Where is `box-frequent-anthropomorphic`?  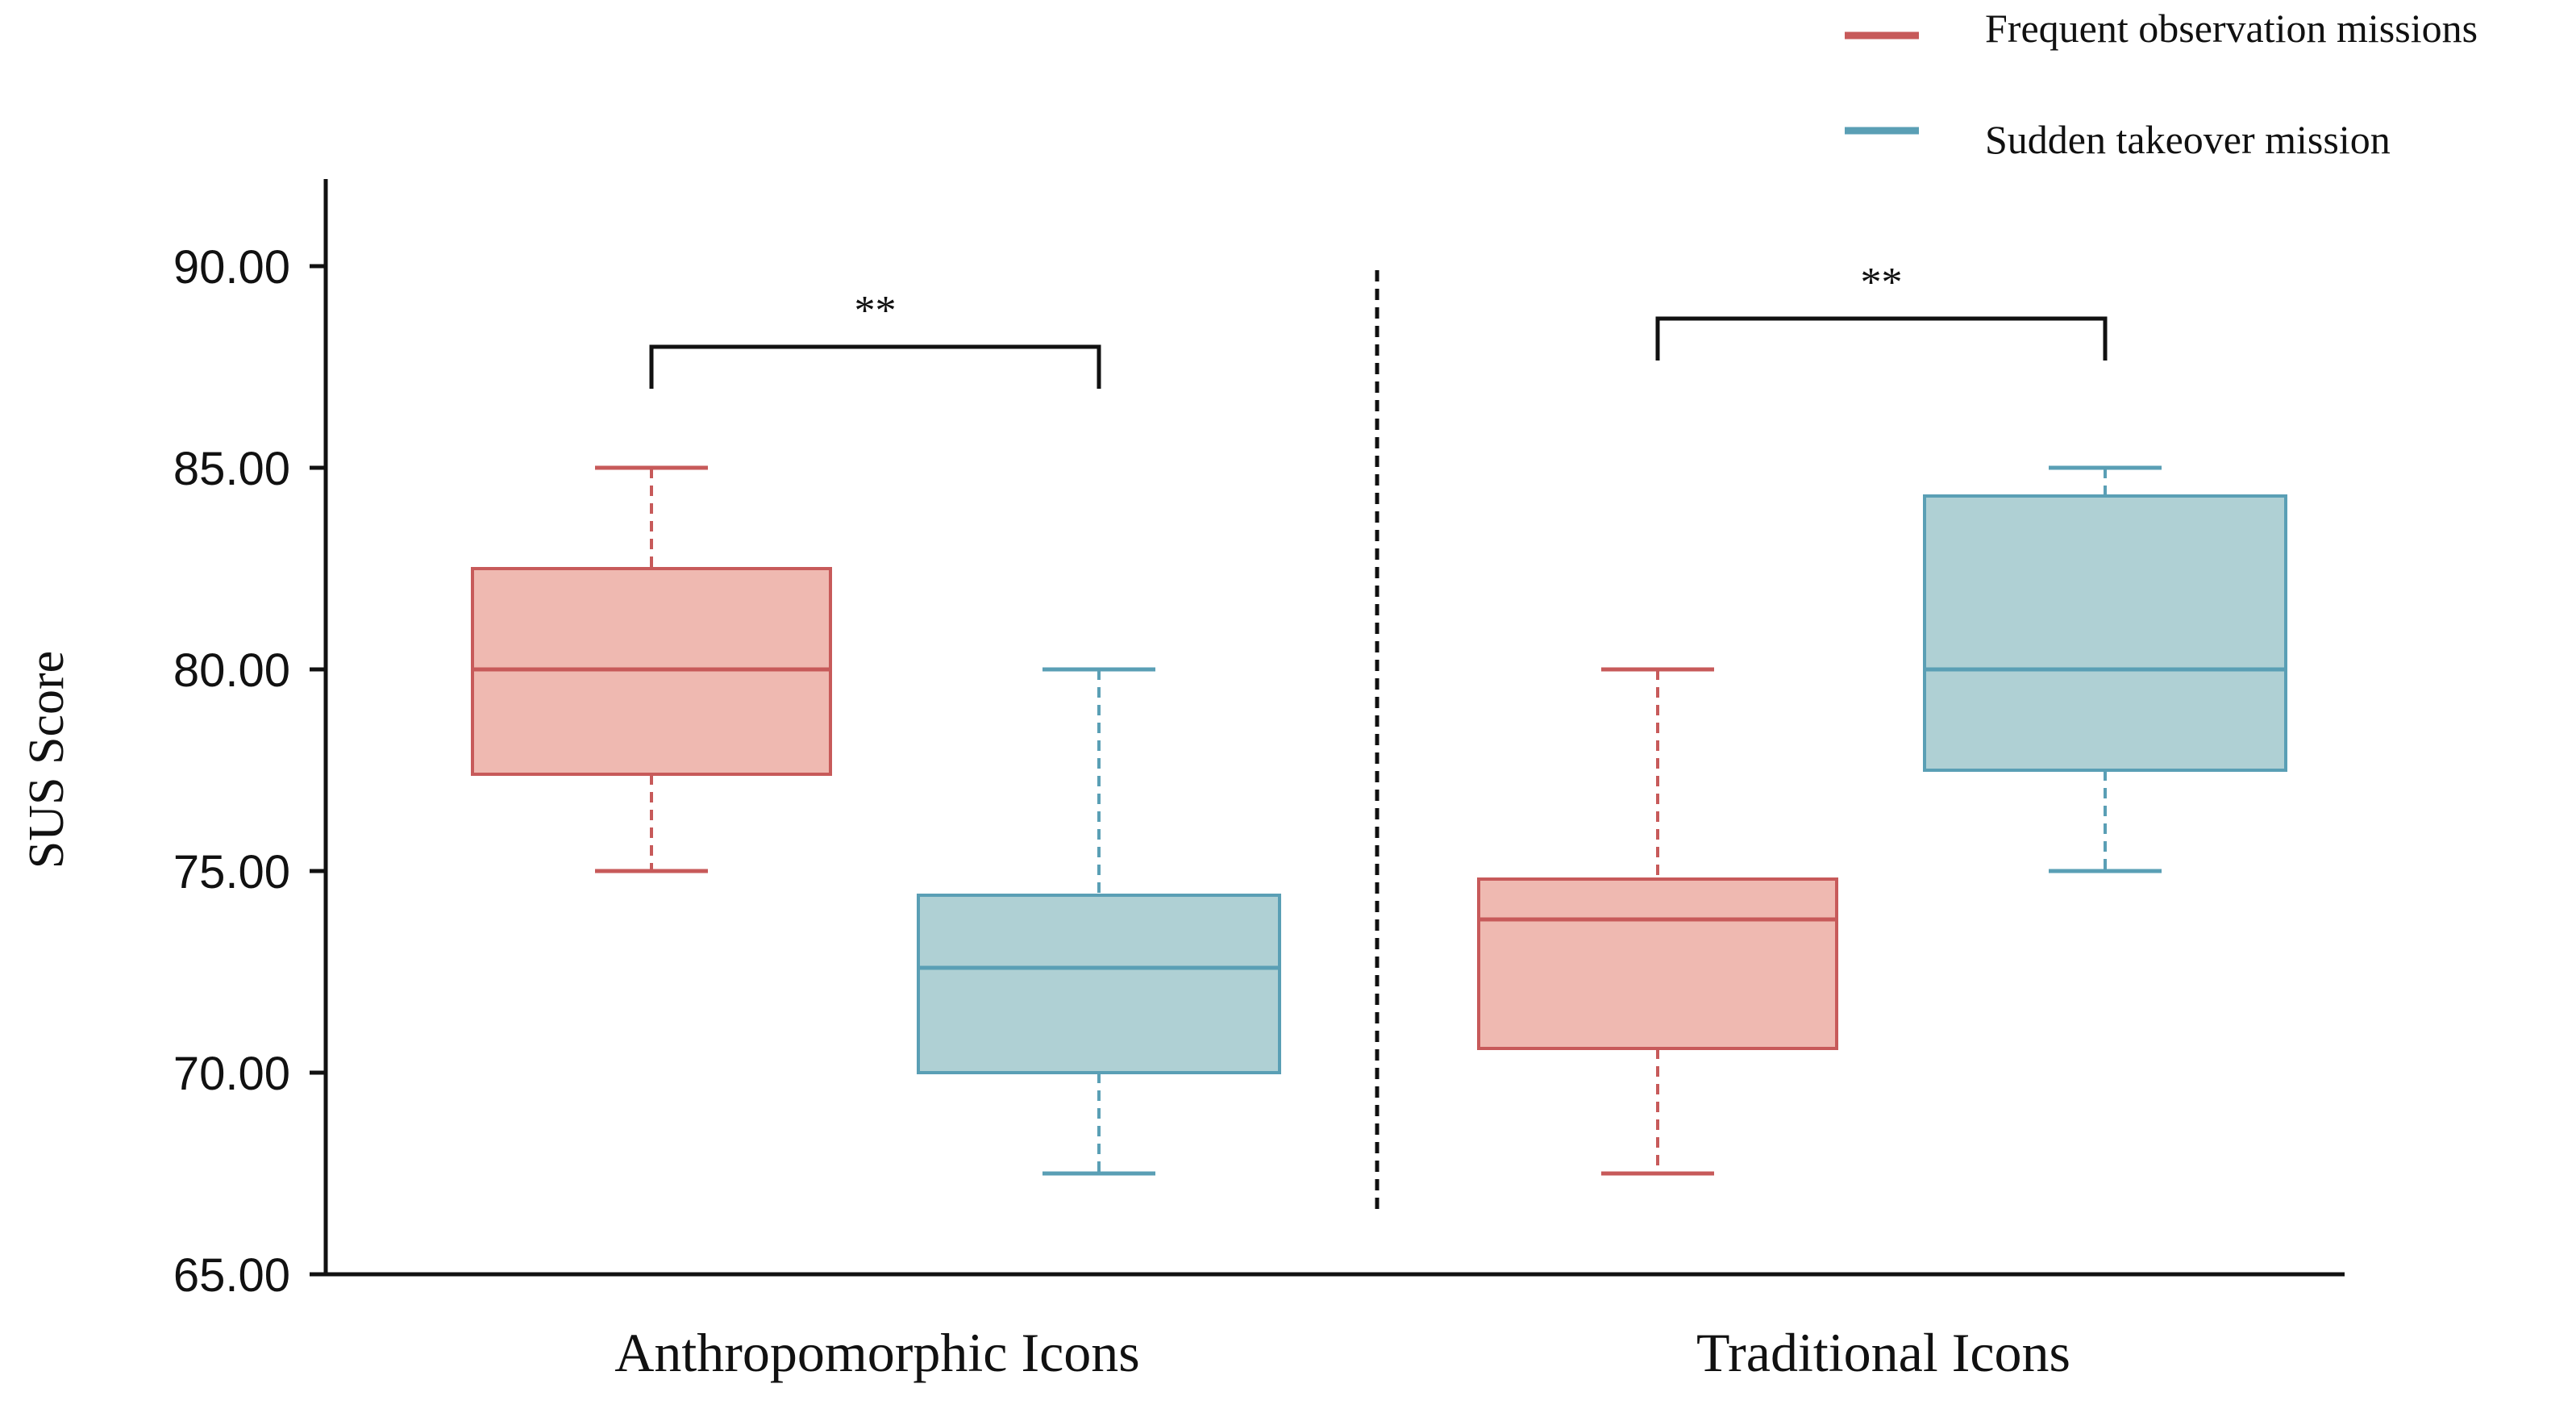 box-frequent-anthropomorphic is located at coordinates (652, 669).